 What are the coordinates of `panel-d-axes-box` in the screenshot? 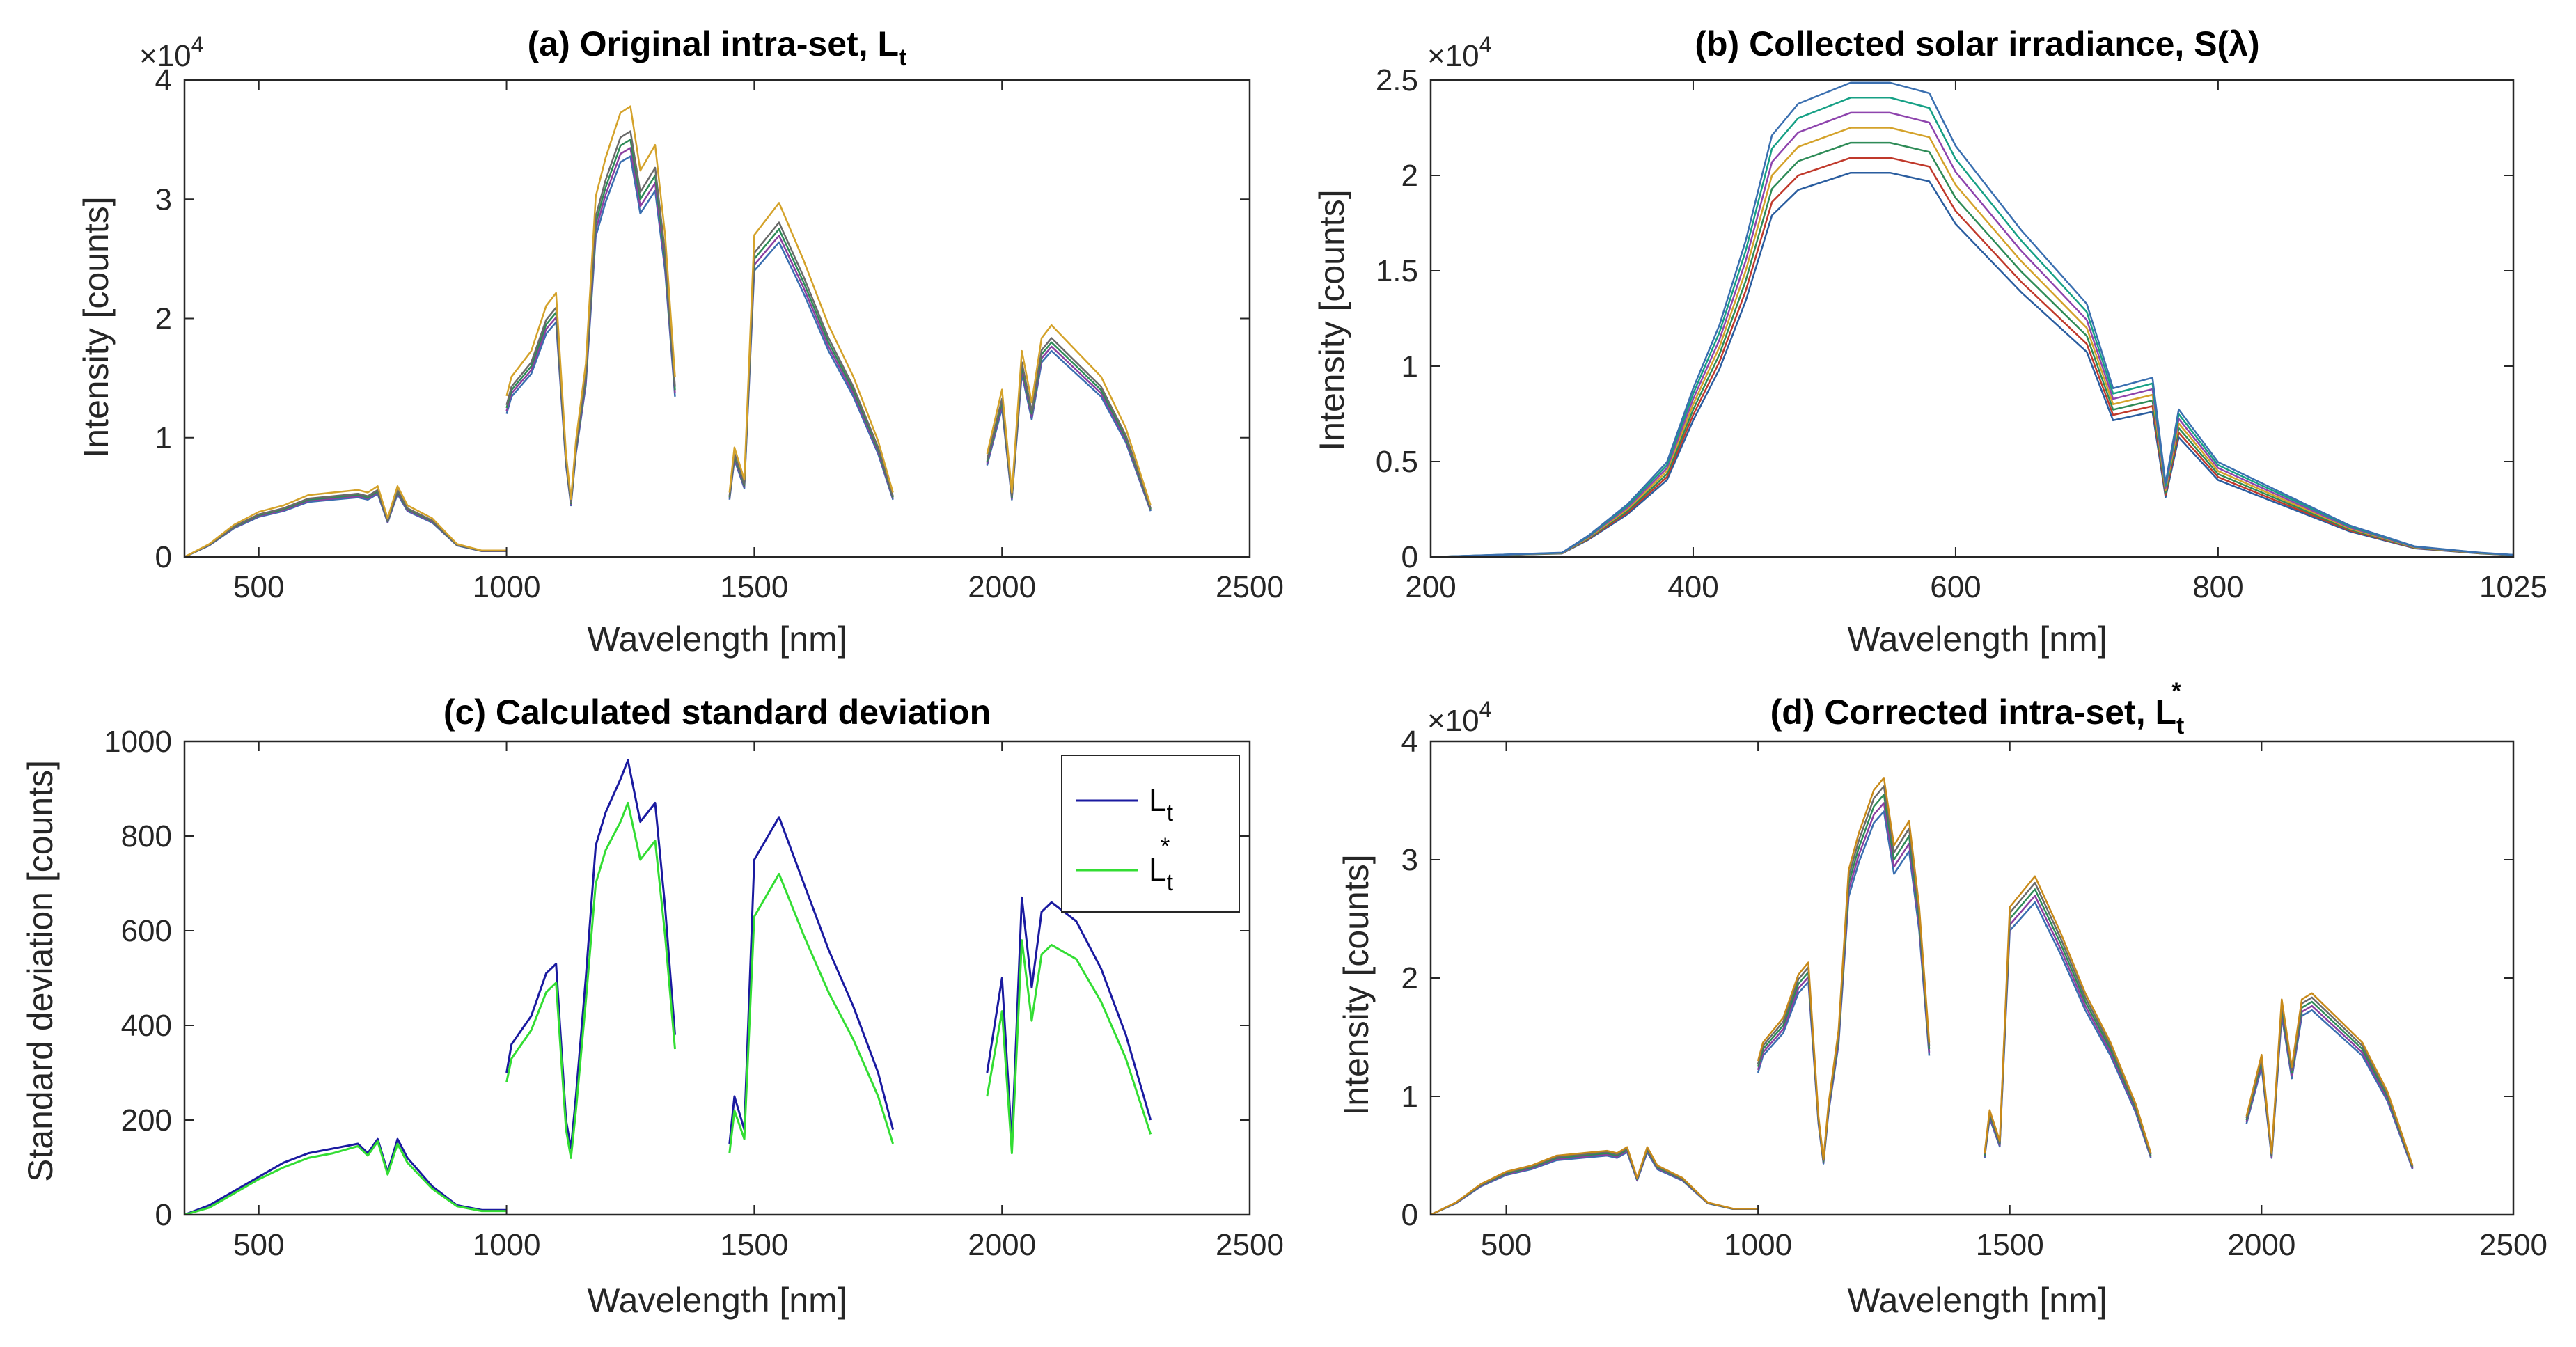 It's located at (1972, 978).